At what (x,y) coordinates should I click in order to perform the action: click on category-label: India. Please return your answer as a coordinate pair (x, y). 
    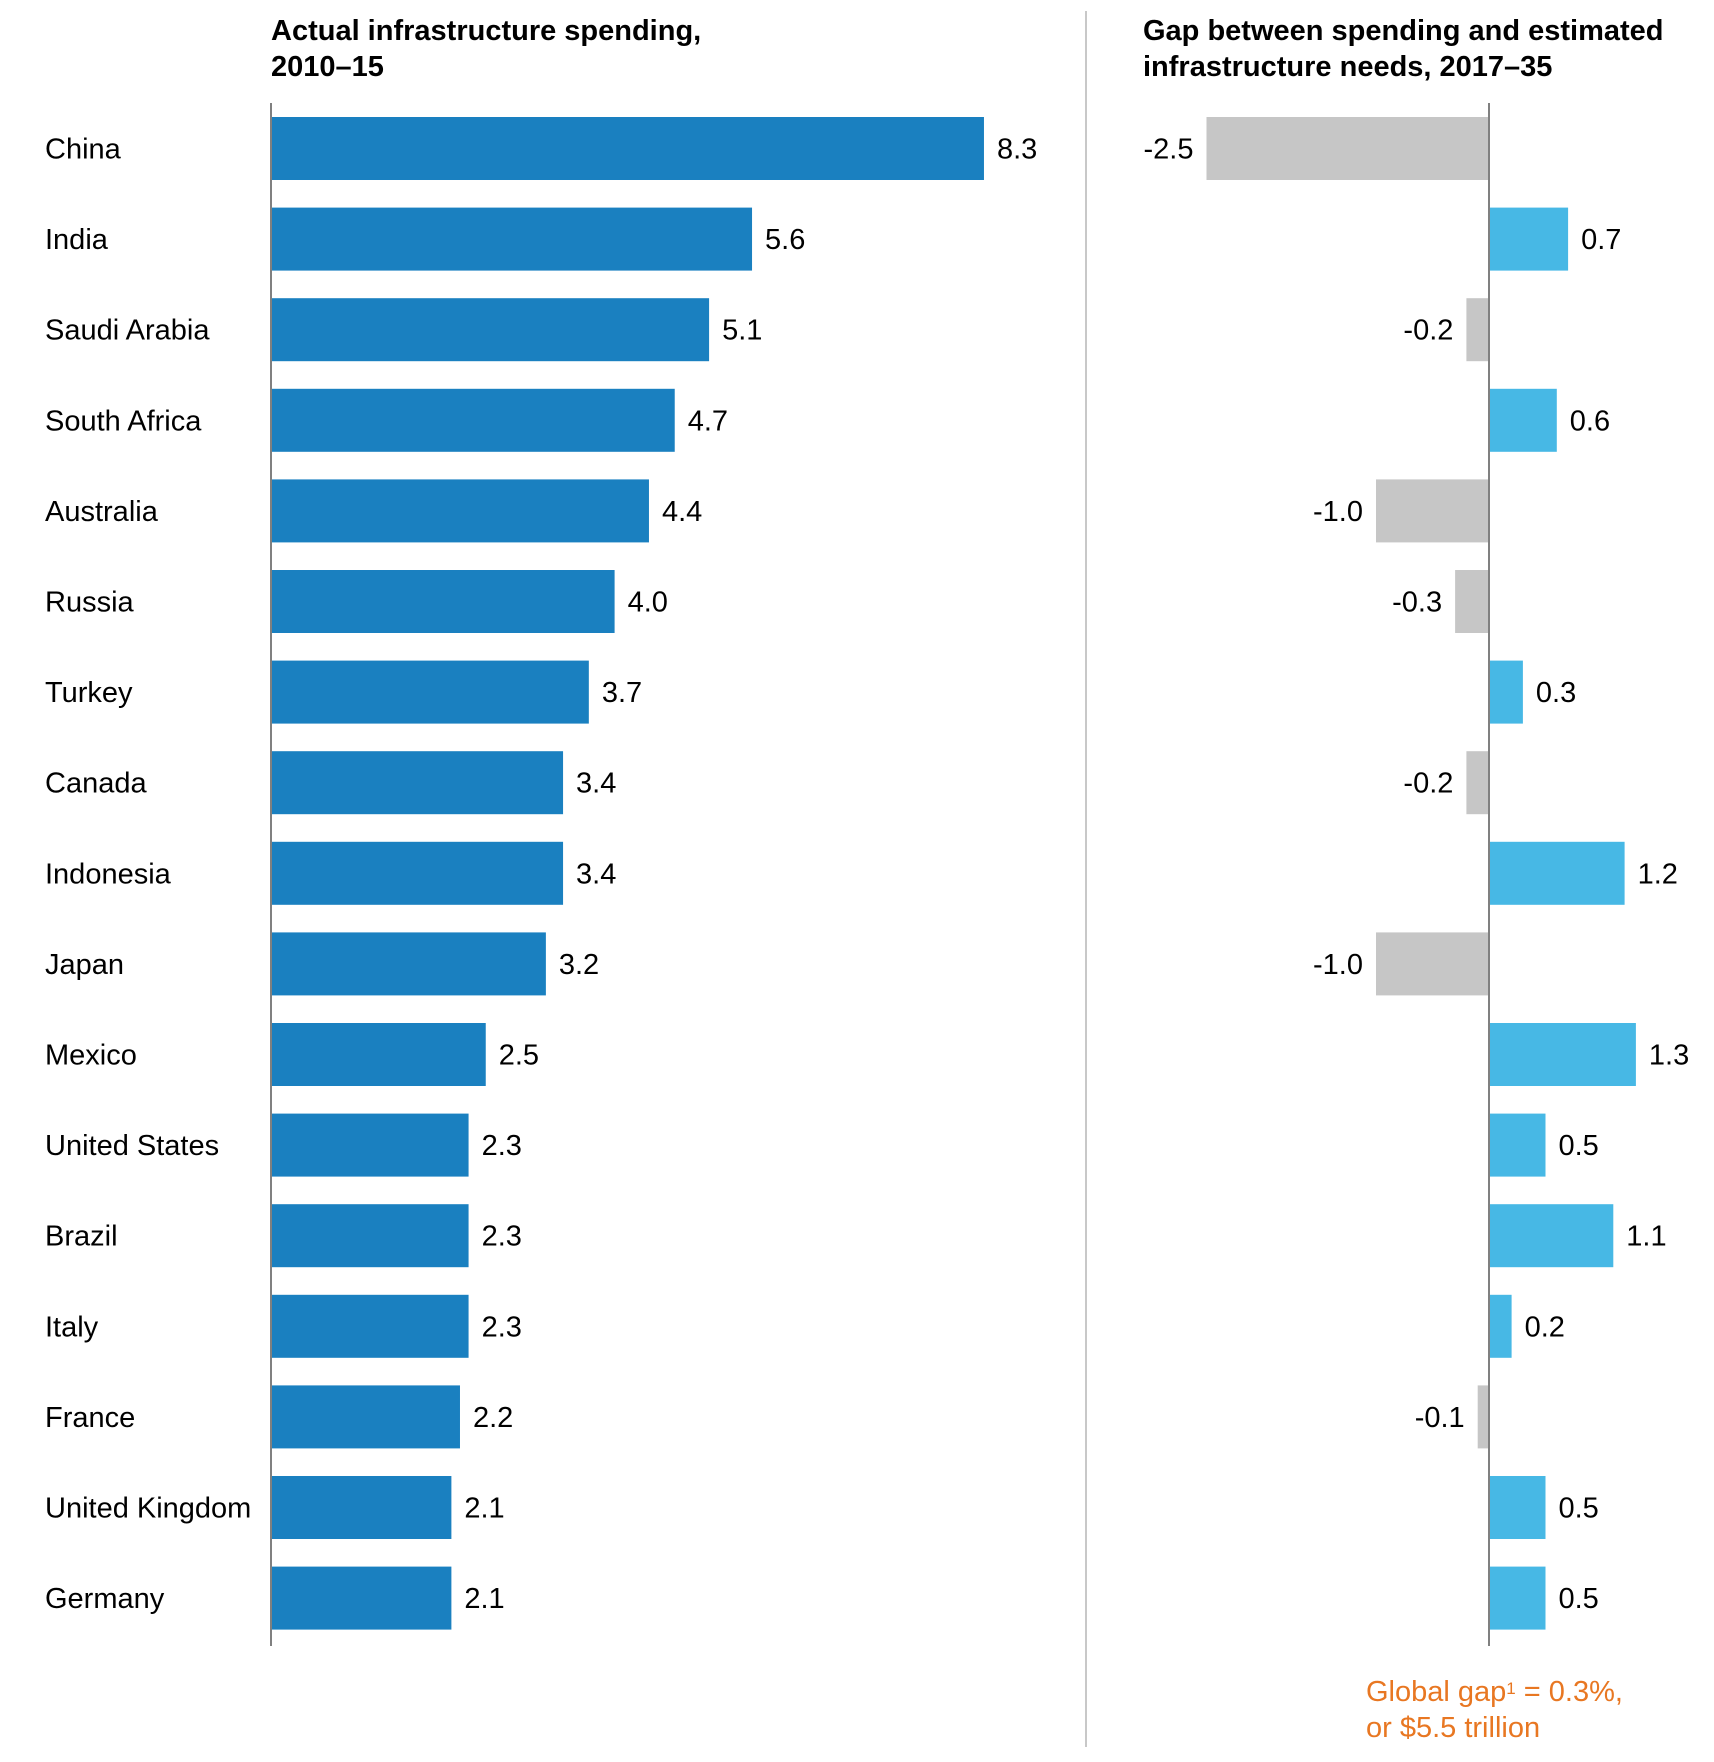
    Looking at the image, I should click on (77, 240).